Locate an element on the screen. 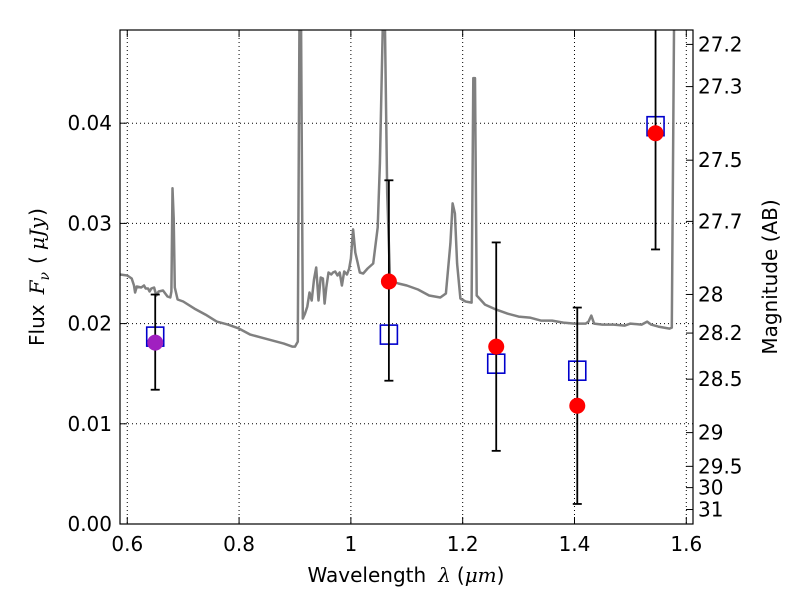 This screenshot has height=600, width=800. x-tick-label: 1.6 is located at coordinates (686, 544).